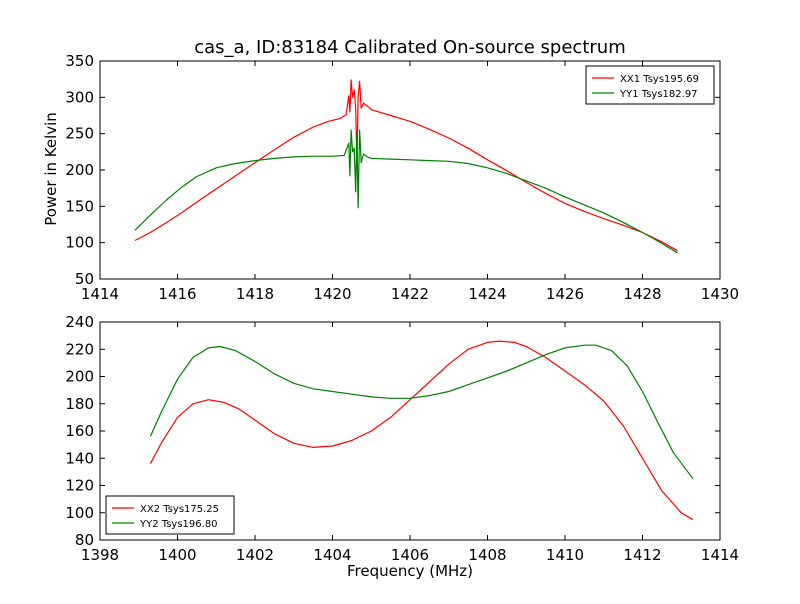 This screenshot has width=800, height=604. Describe the element at coordinates (51, 169) in the screenshot. I see `y-axis-label: Power in Kelvin` at that location.